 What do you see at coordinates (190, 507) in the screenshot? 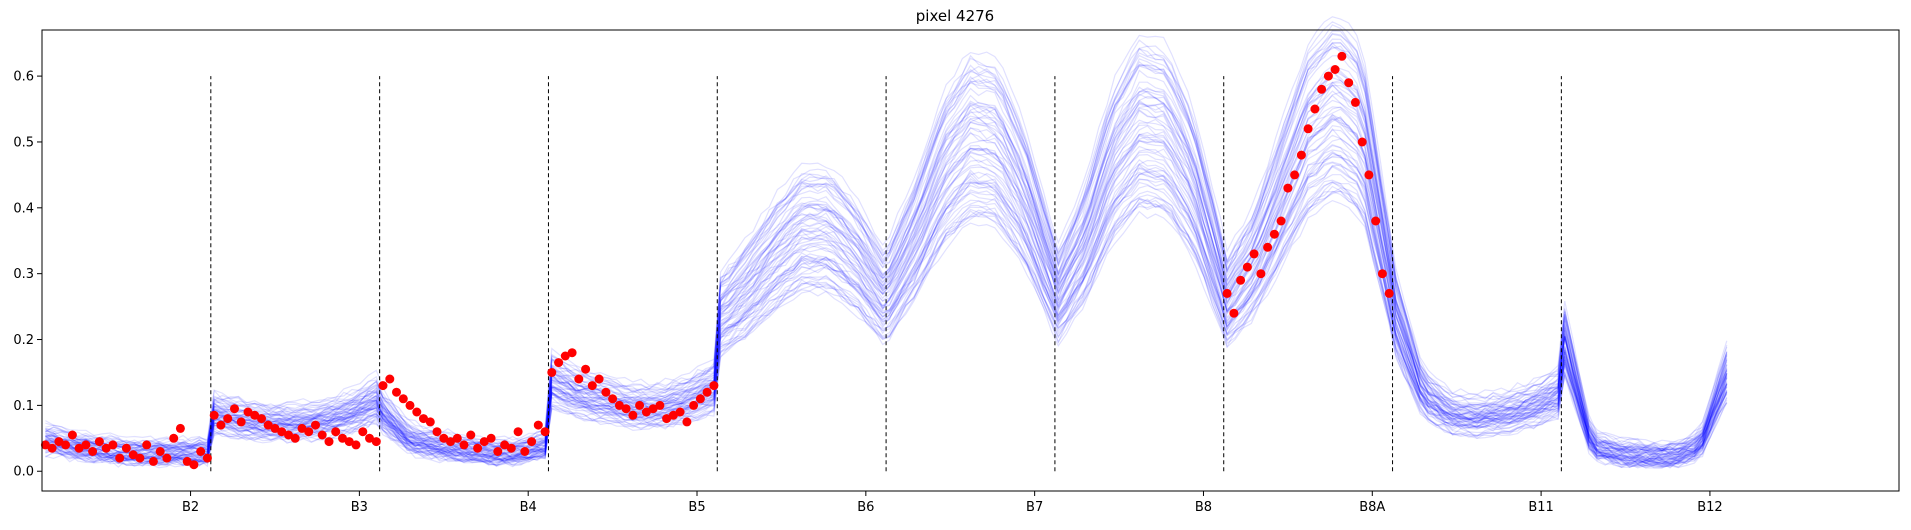
I see `x-tick-label: B2` at bounding box center [190, 507].